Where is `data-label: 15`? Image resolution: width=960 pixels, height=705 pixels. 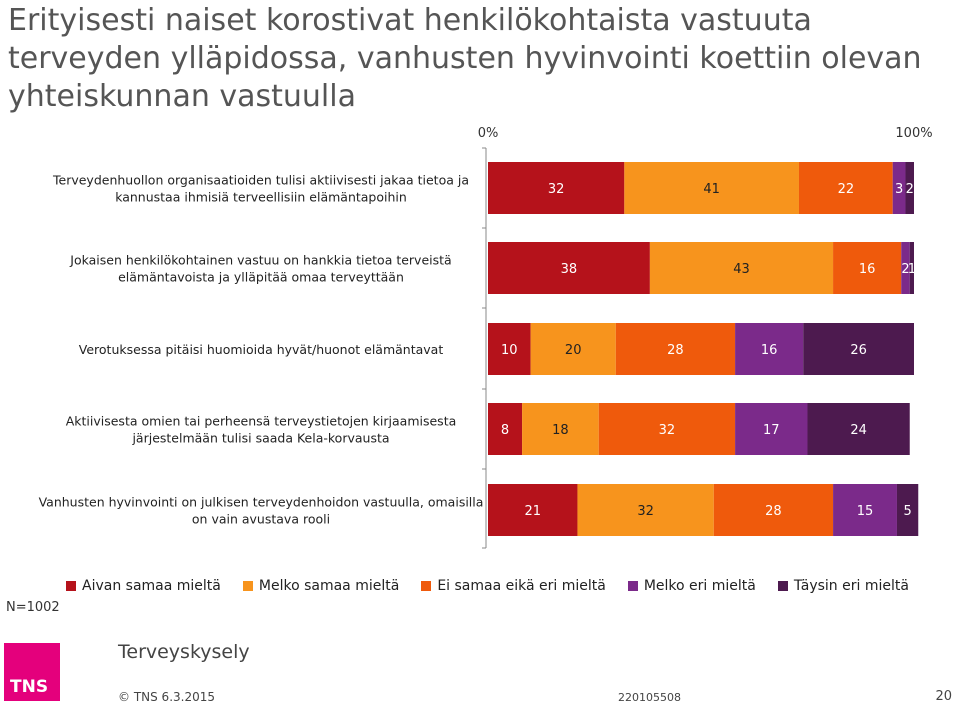
data-label: 15 is located at coordinates (865, 511).